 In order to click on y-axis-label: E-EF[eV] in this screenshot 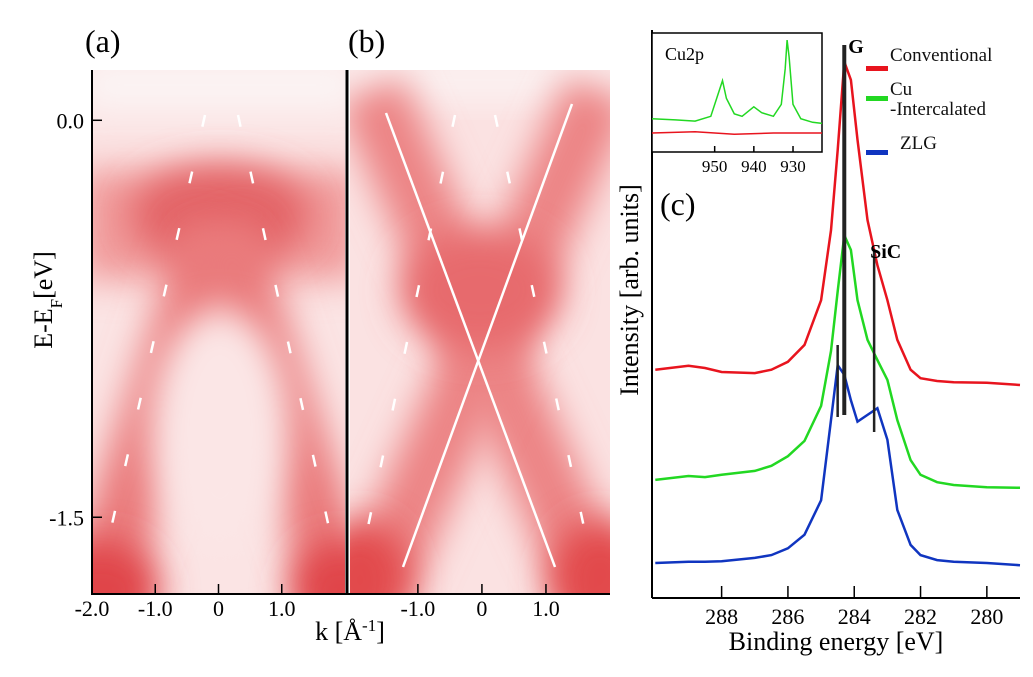, I will do `click(47, 300)`.